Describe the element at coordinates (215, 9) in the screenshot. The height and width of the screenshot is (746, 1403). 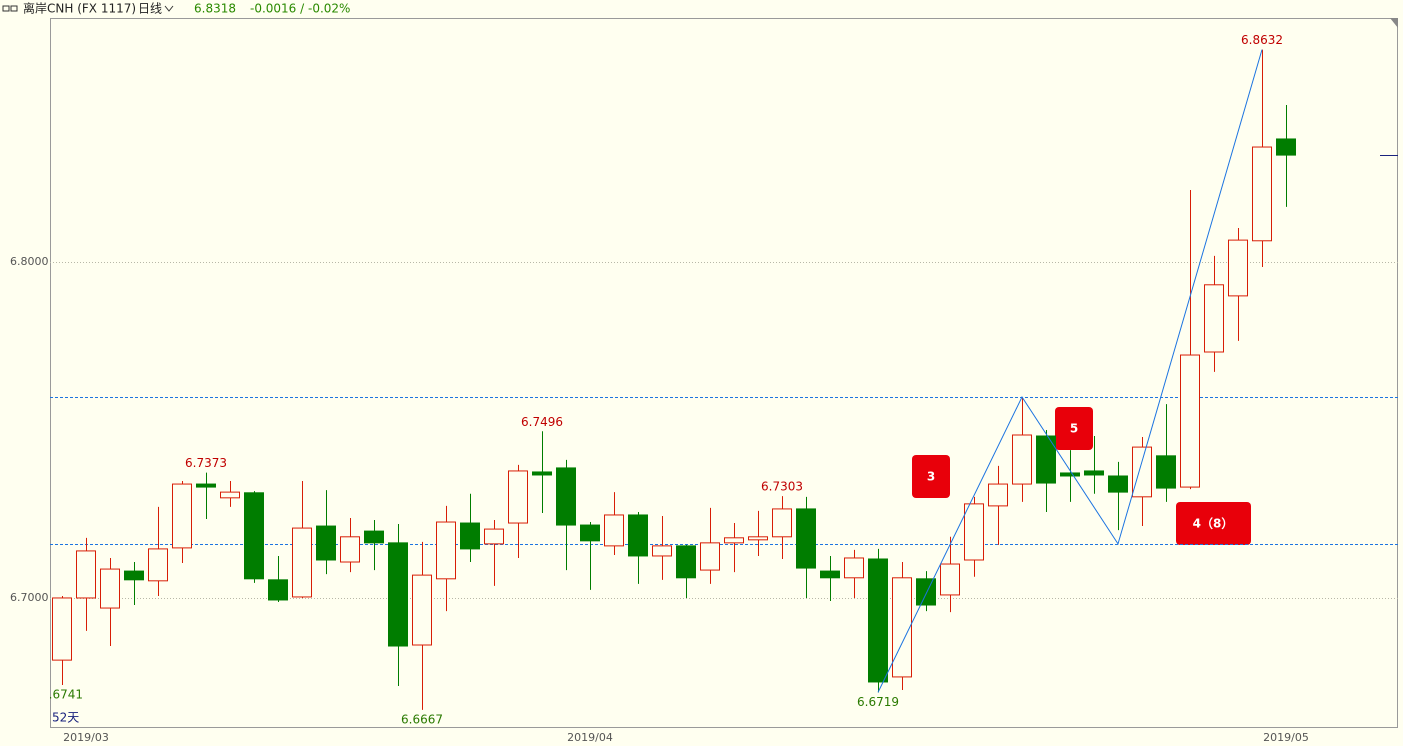
I see `last-price: 6.8318` at that location.